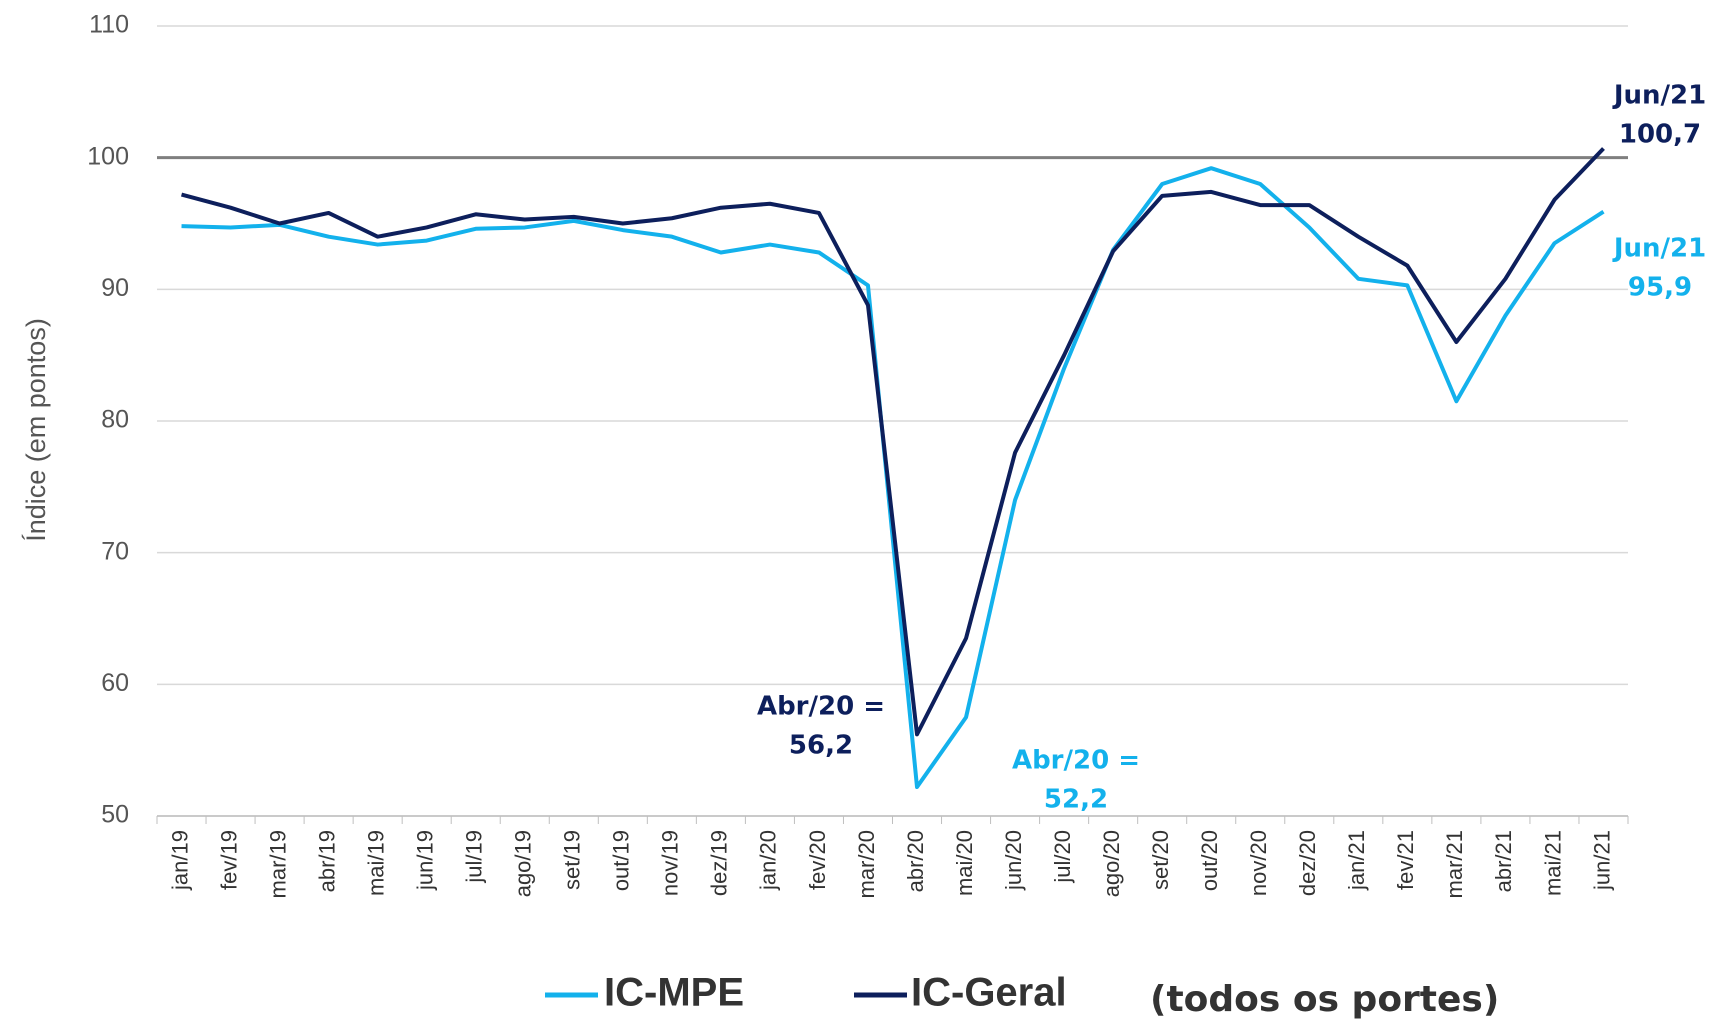 This screenshot has height=1026, width=1721. I want to click on x-tick-label: set/19, so click(572, 860).